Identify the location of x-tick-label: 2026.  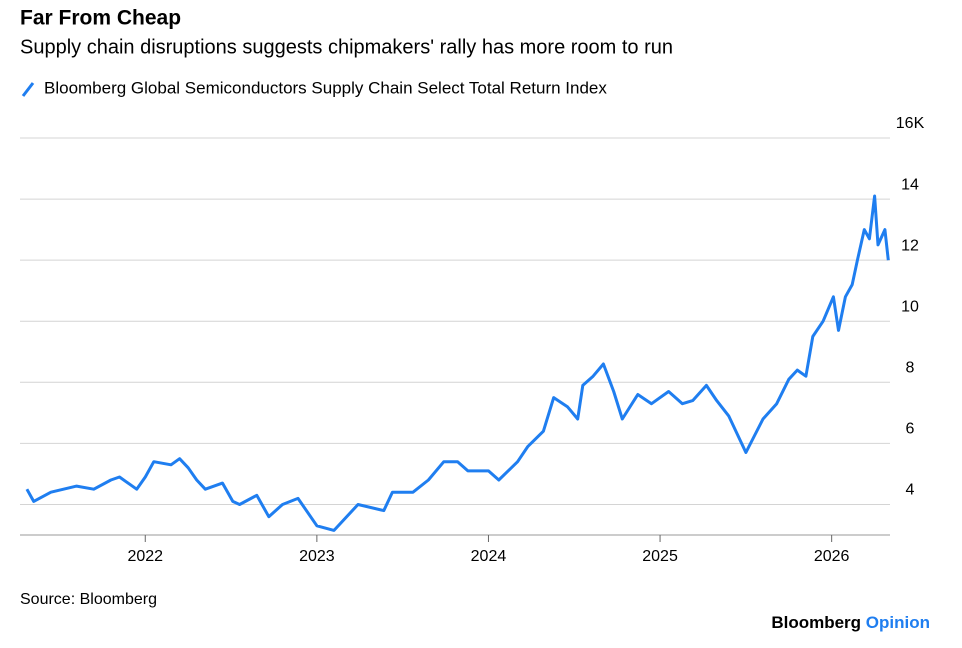
(832, 556).